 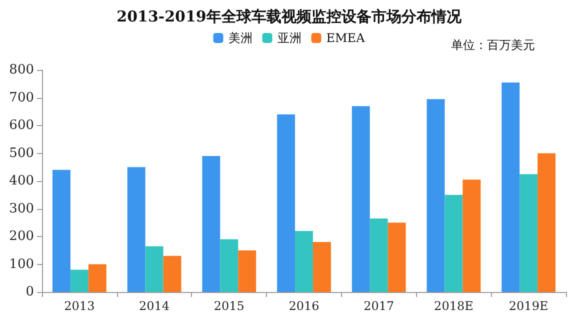 I want to click on y-axis-title: 单位：百万美元, so click(x=493, y=45).